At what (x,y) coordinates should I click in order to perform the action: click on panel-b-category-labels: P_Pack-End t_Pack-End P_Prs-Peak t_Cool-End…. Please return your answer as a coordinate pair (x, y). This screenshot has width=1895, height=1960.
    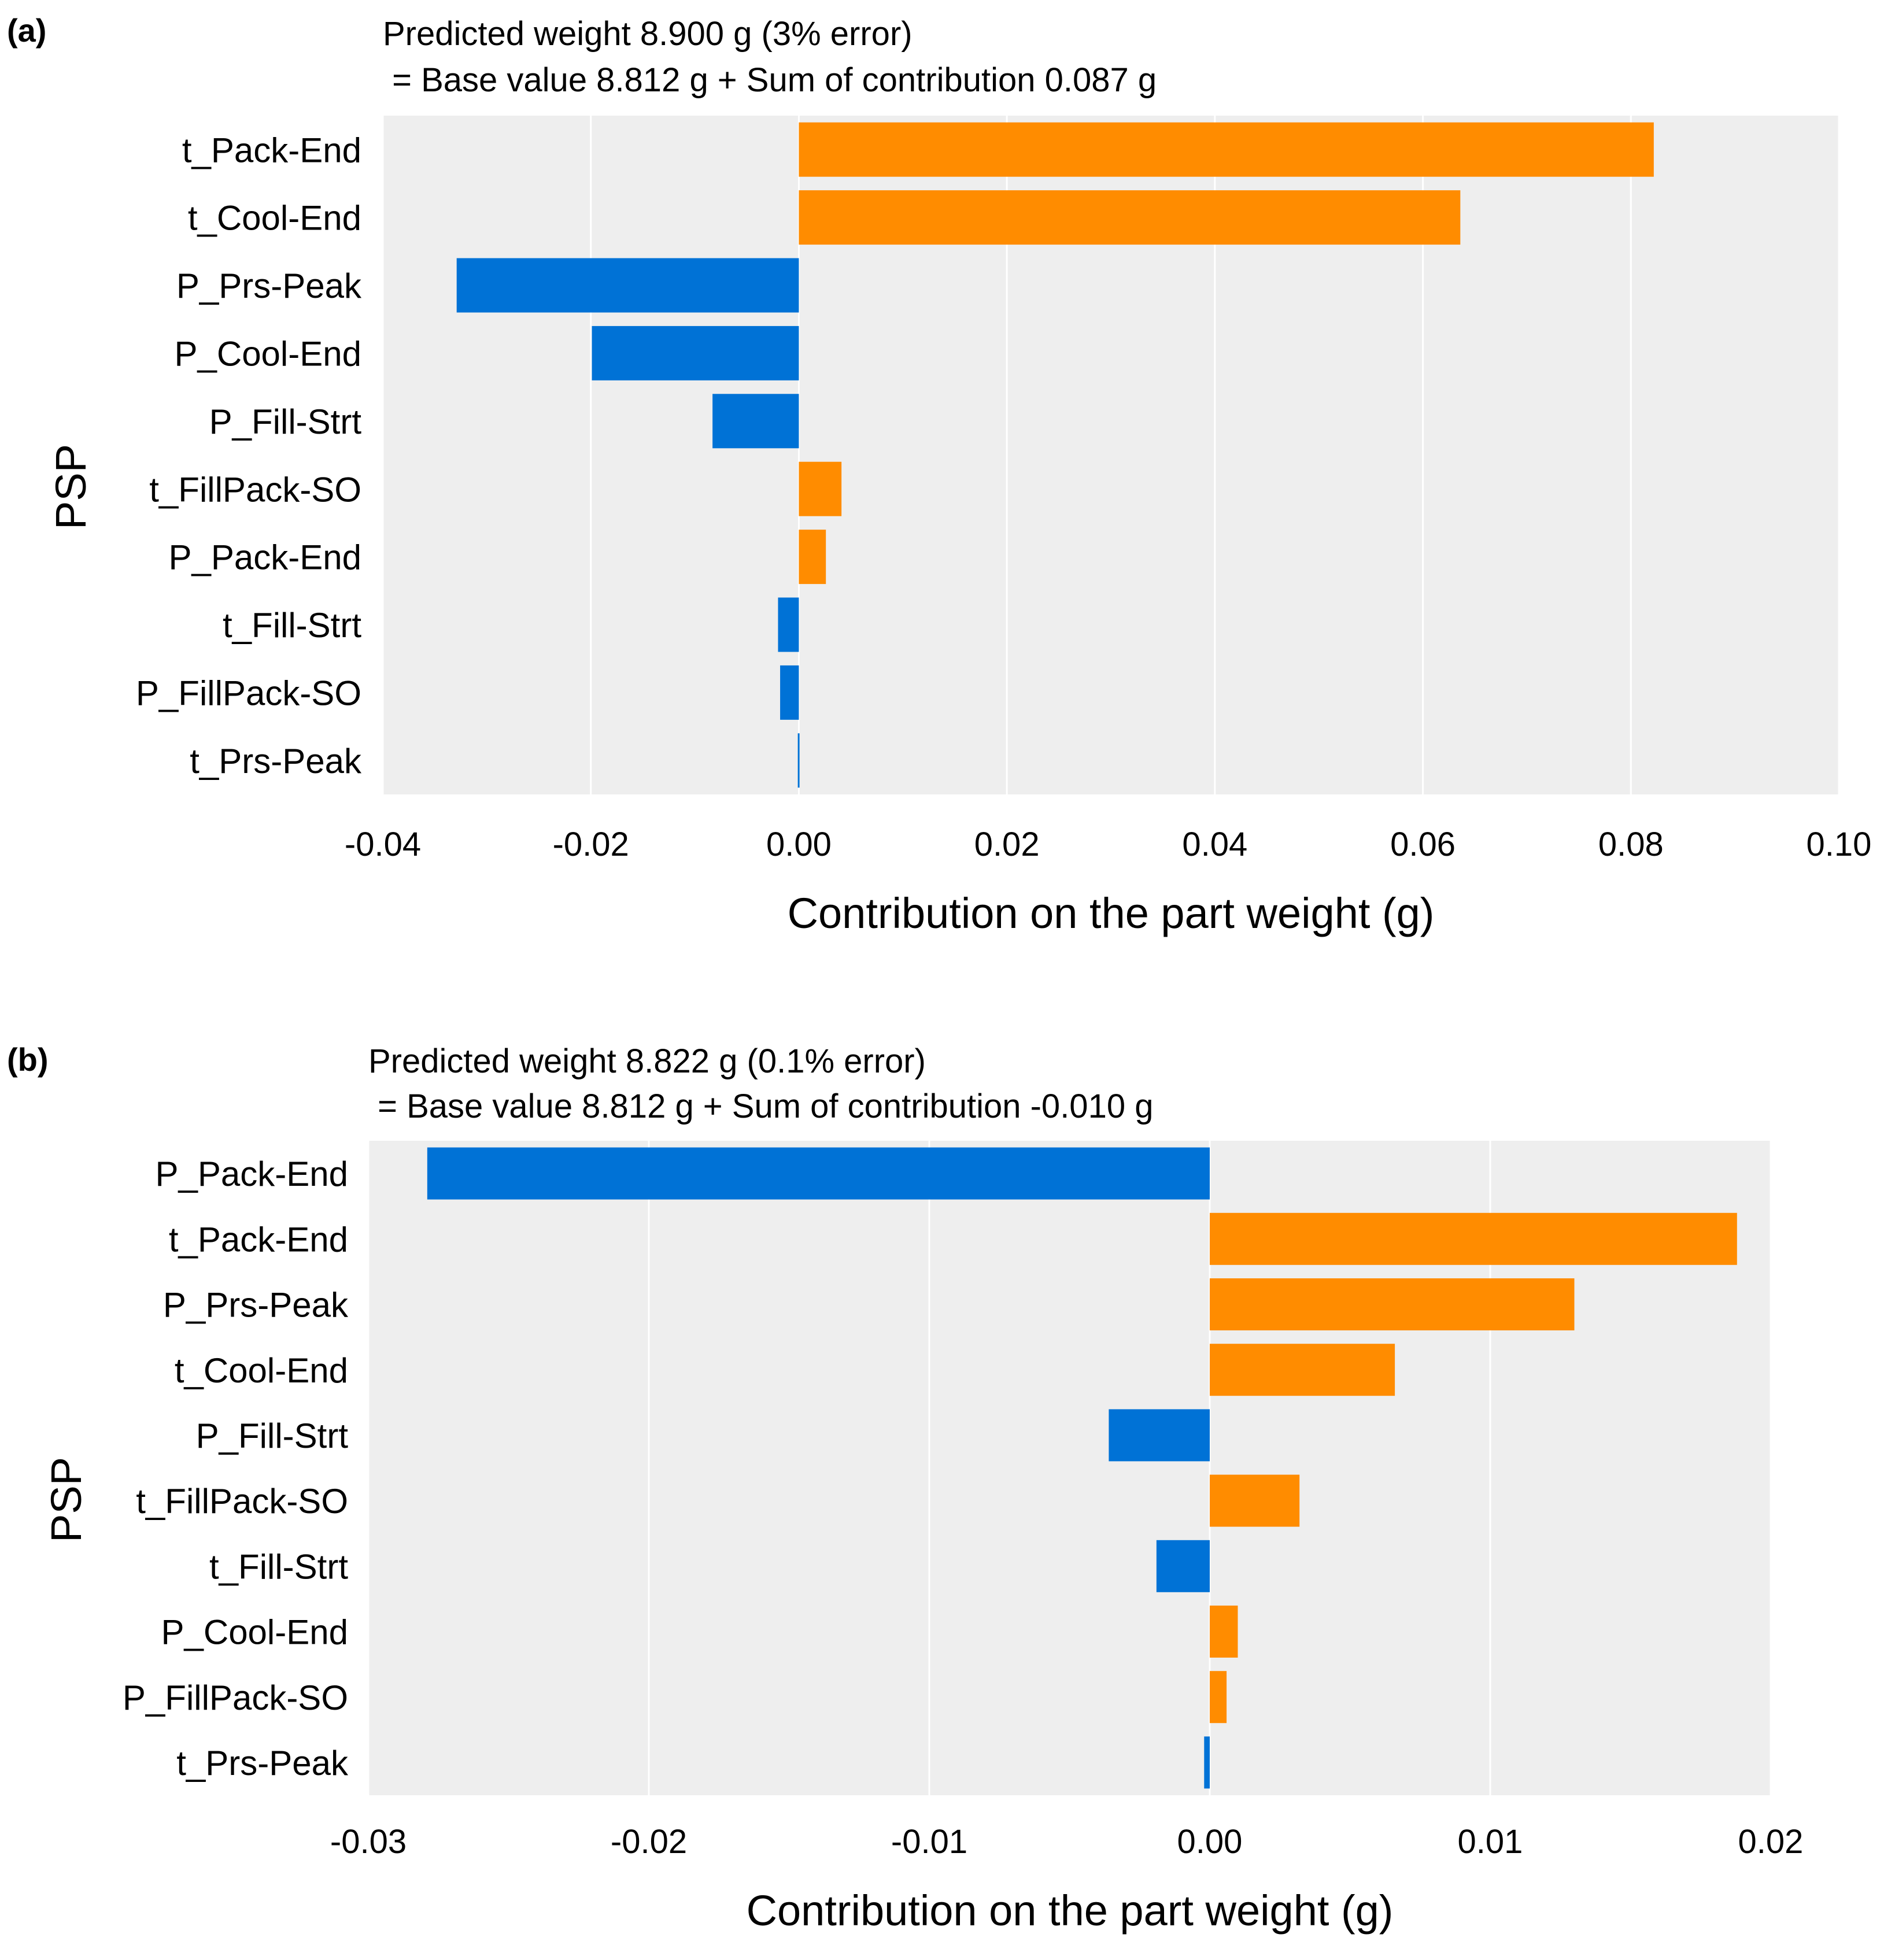
    Looking at the image, I should click on (236, 1469).